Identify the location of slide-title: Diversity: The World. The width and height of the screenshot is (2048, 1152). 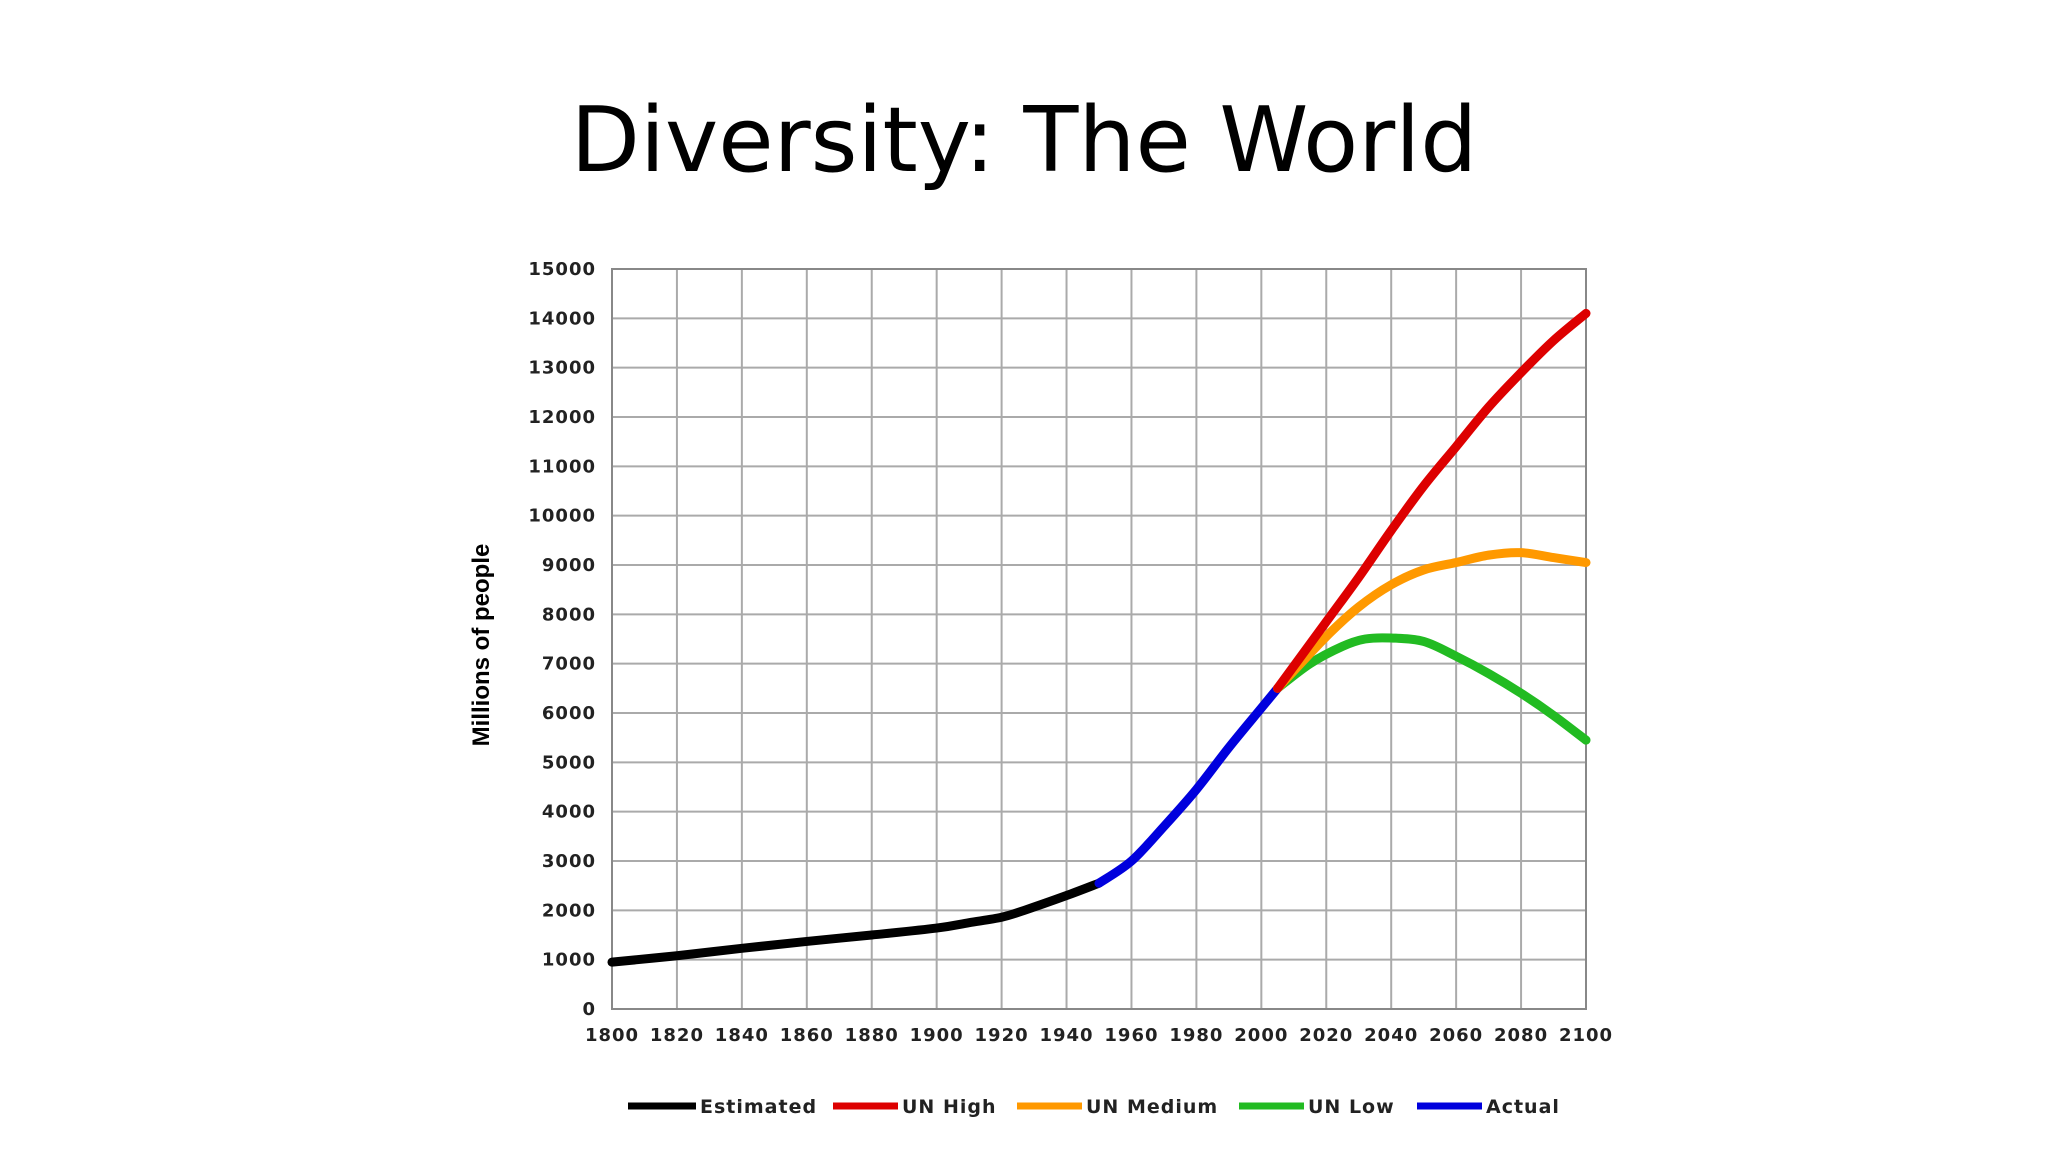
(1024, 140).